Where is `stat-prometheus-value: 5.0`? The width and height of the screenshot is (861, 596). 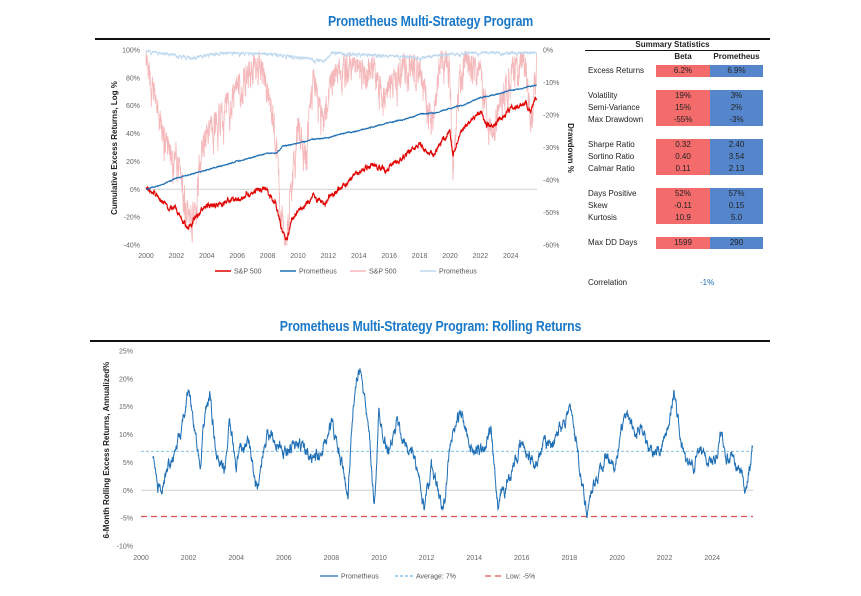
stat-prometheus-value: 5.0 is located at coordinates (736, 218).